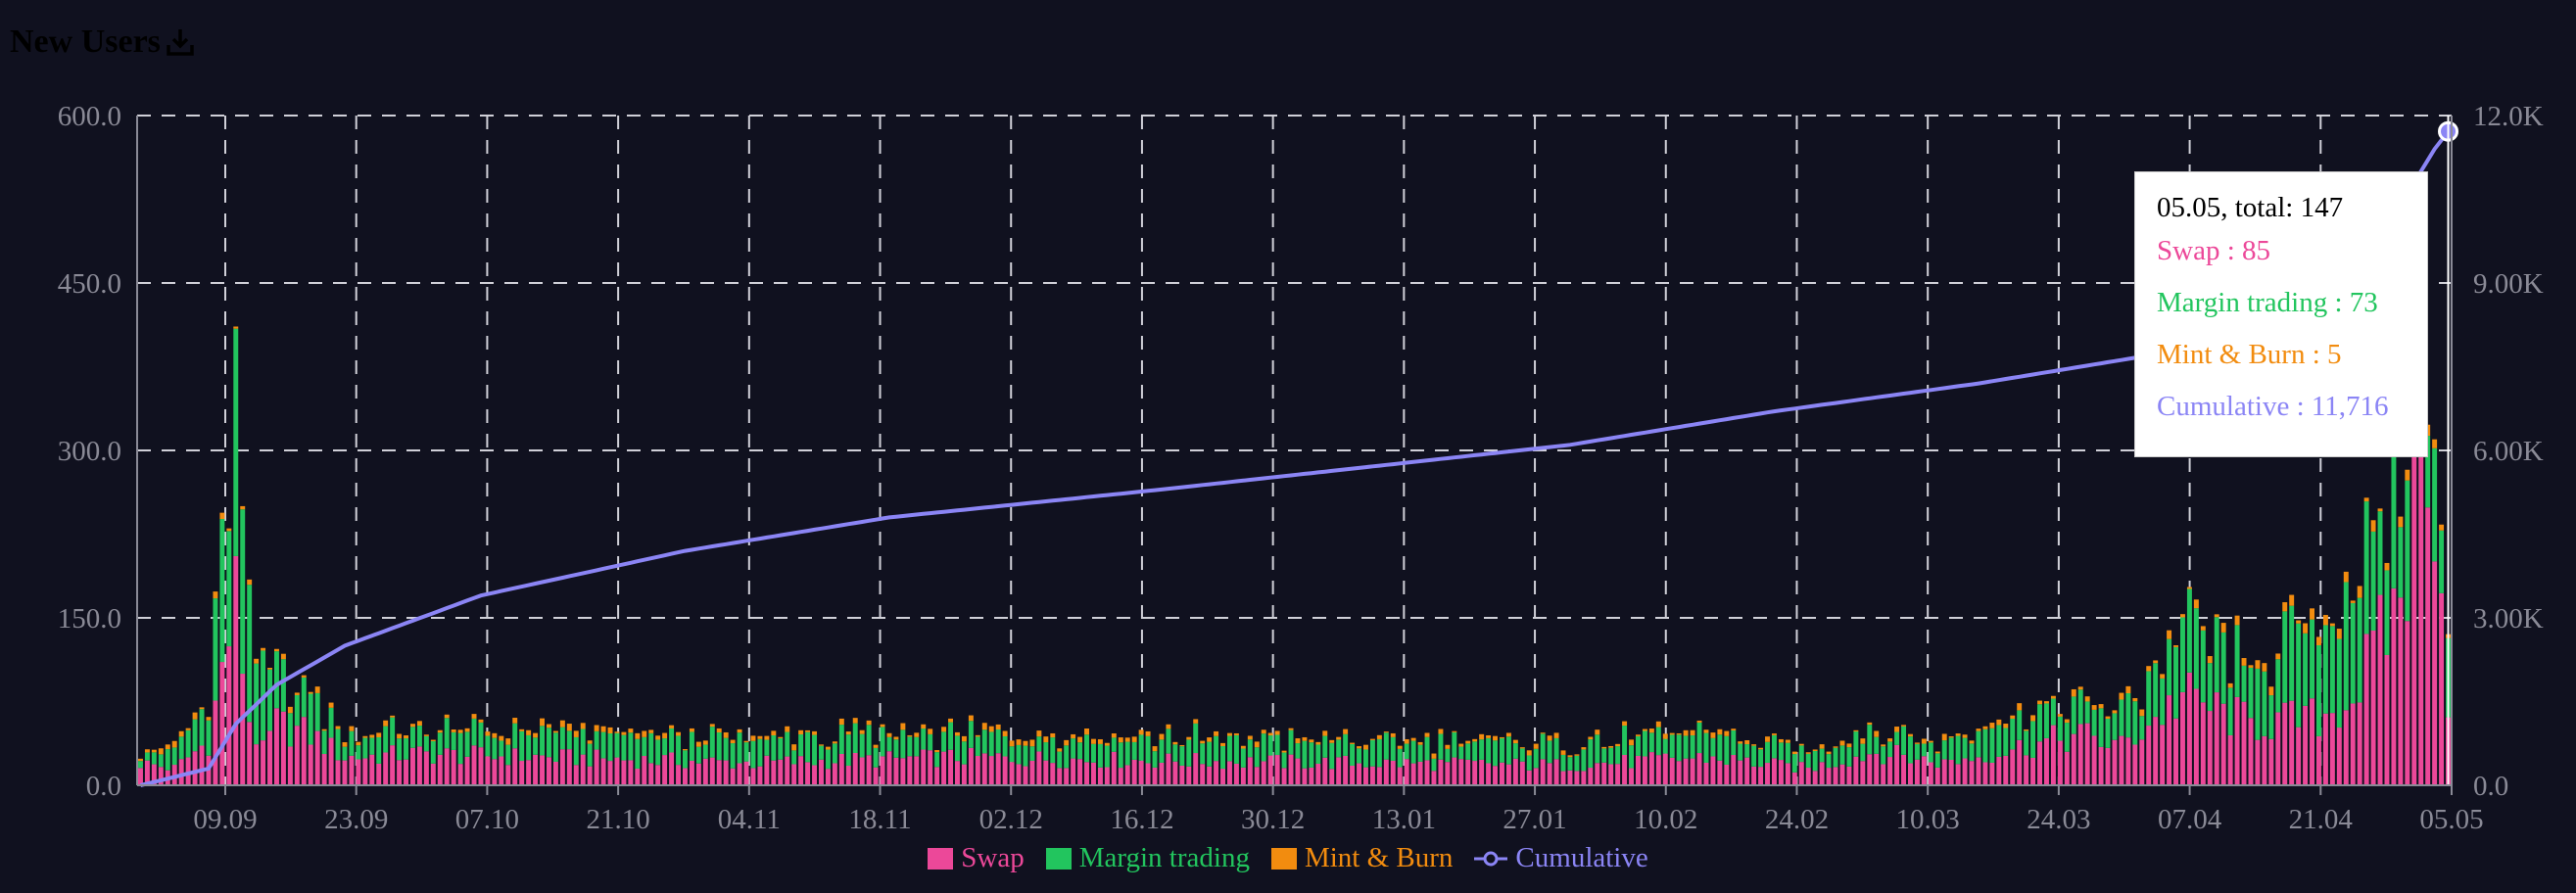 The image size is (2576, 893). Describe the element at coordinates (618, 819) in the screenshot. I see `x-tick-label: 21.10` at that location.